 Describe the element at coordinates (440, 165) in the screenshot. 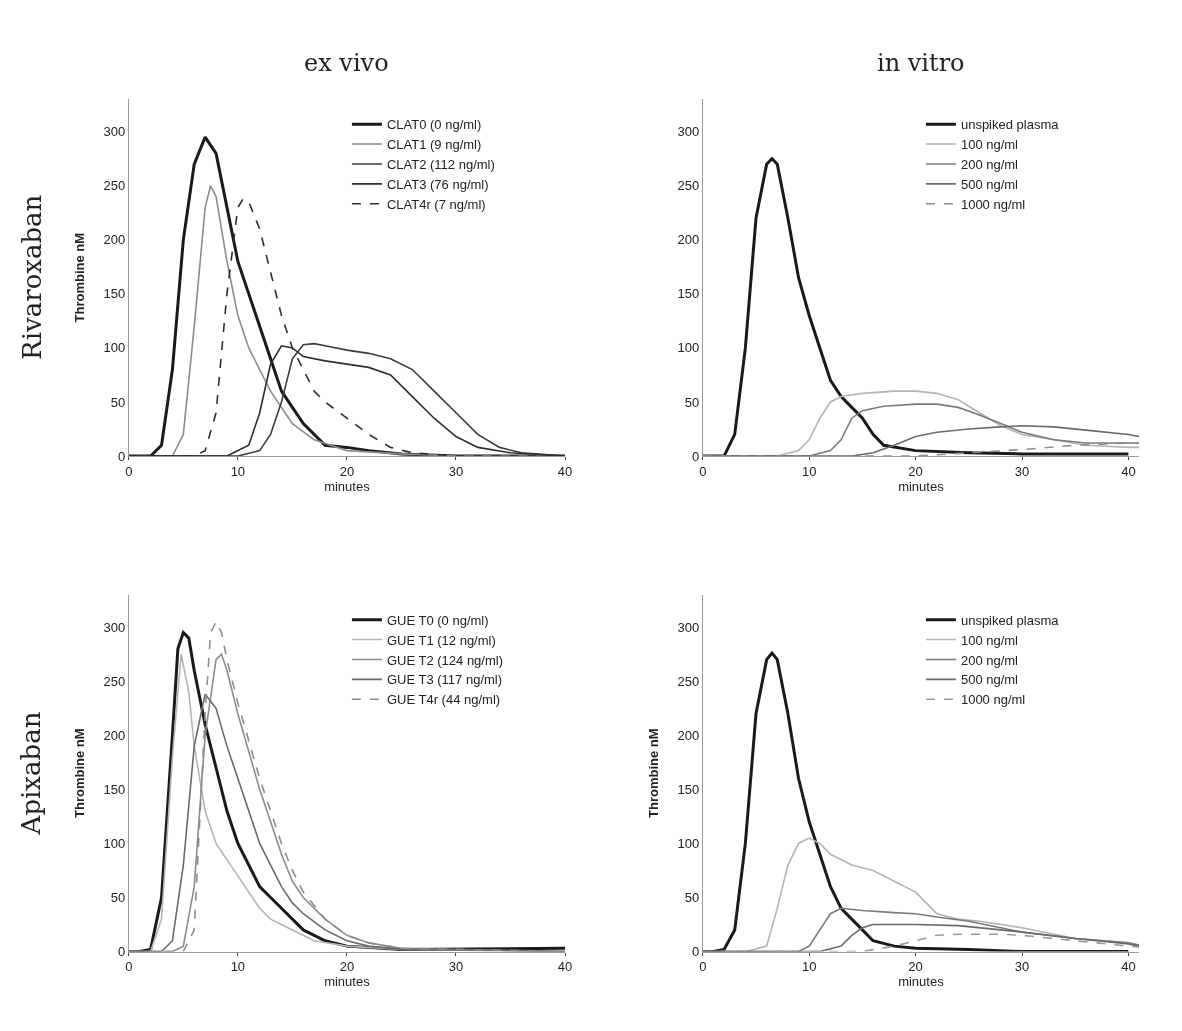

I see `legend-label: CLAT2 (112 ng/ml)` at that location.